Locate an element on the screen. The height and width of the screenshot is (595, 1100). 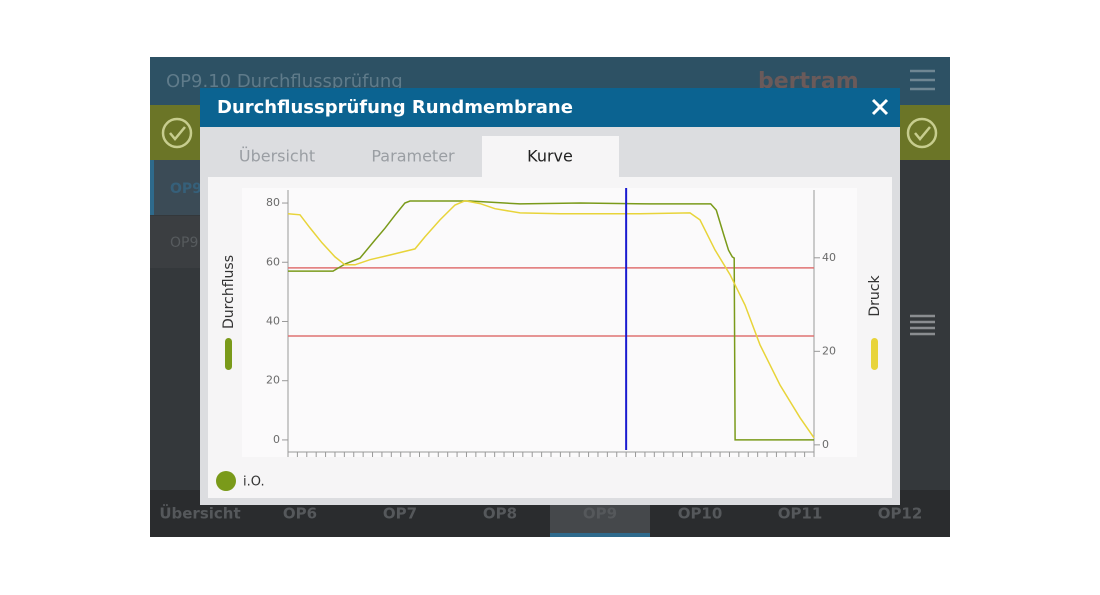
nav-item: OP6 is located at coordinates (300, 514).